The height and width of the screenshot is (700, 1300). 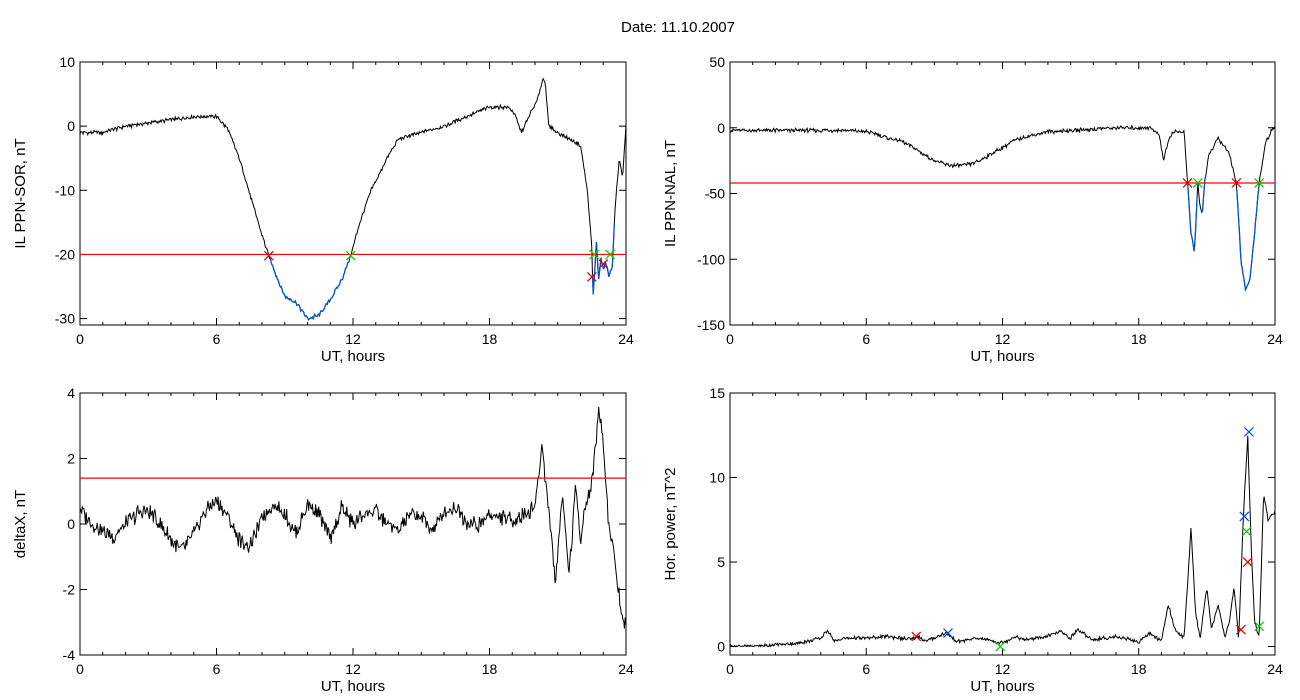 I want to click on figure-title: Date: 11.10.2007, so click(x=678, y=27).